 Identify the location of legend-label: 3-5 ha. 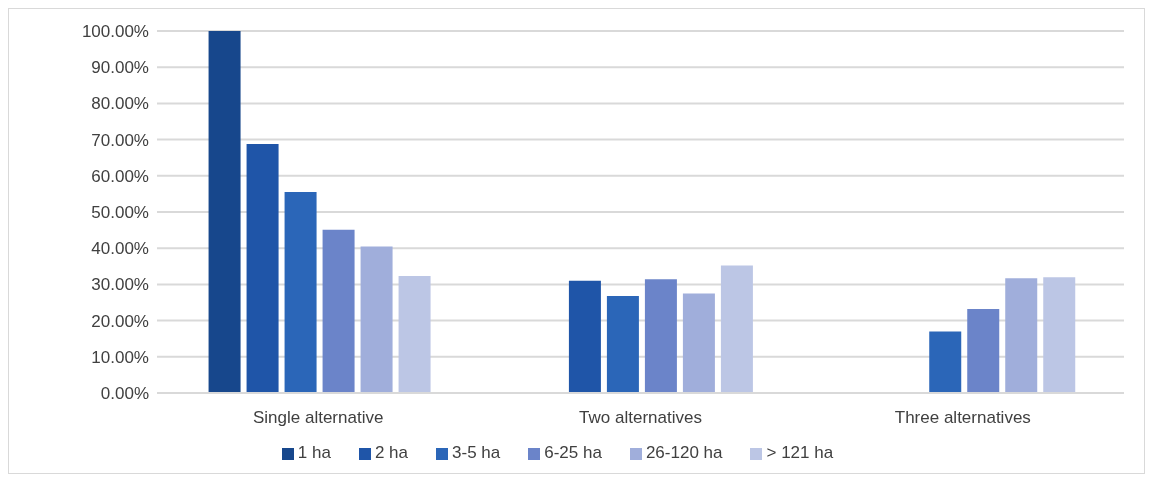
(476, 452).